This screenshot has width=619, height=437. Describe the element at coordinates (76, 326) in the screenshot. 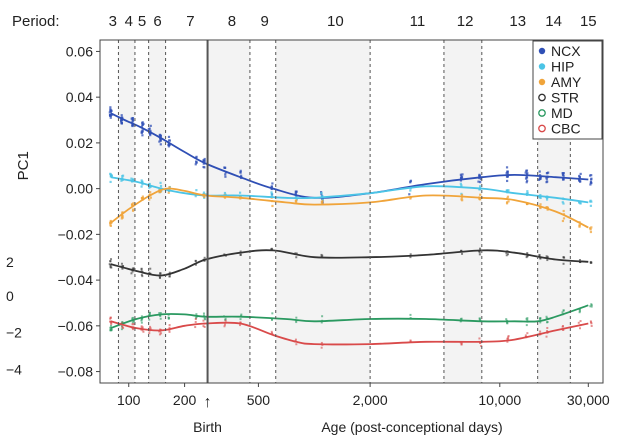

I see `y-tick-label: −0.06` at that location.